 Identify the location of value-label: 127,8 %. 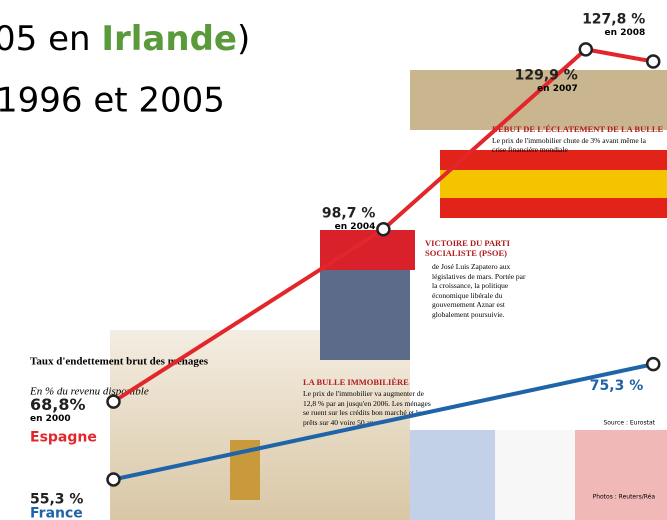
(613, 20).